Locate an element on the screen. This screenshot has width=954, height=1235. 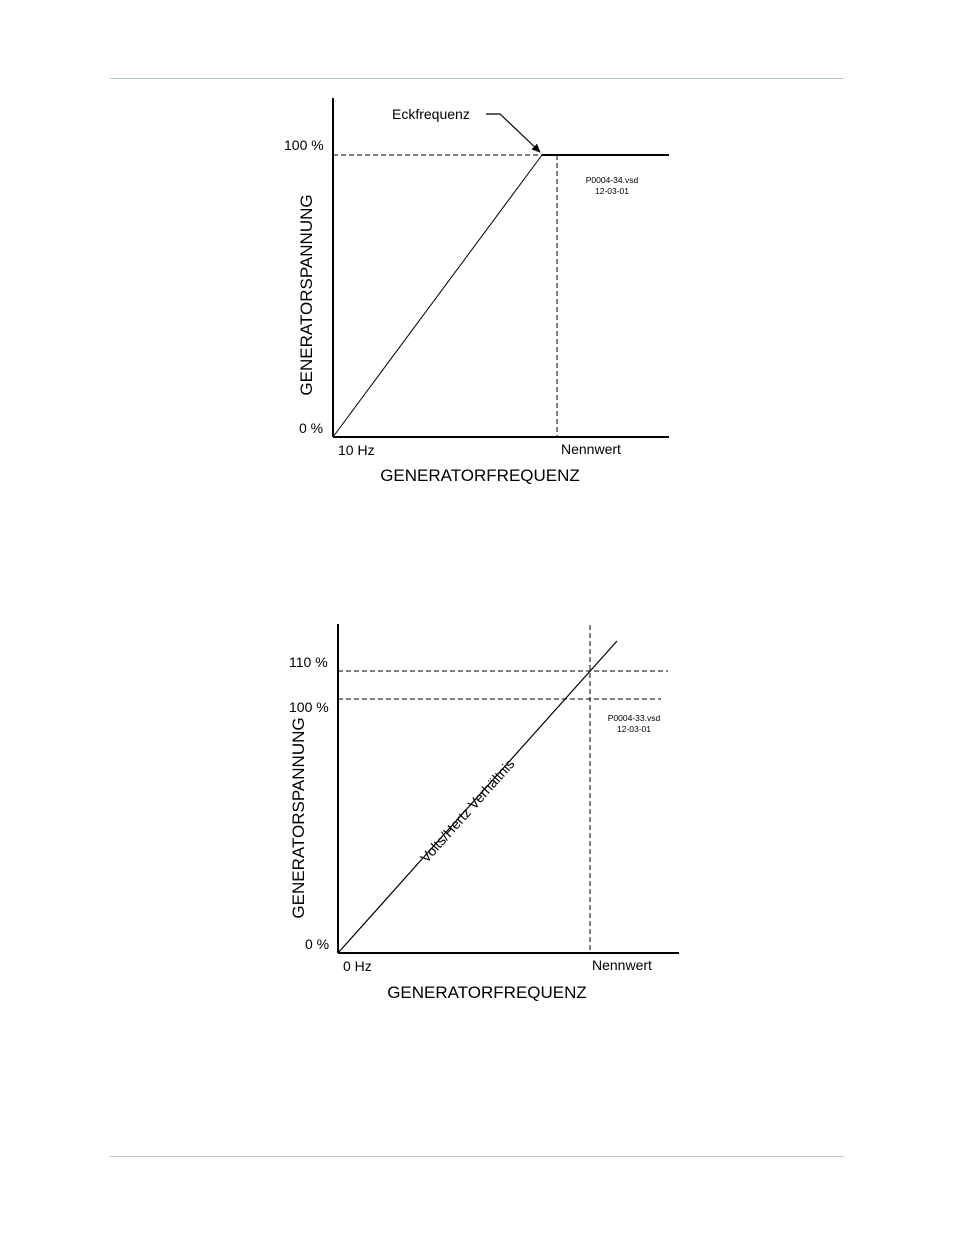
callout-label: Eckfrequenz is located at coordinates (431, 114).